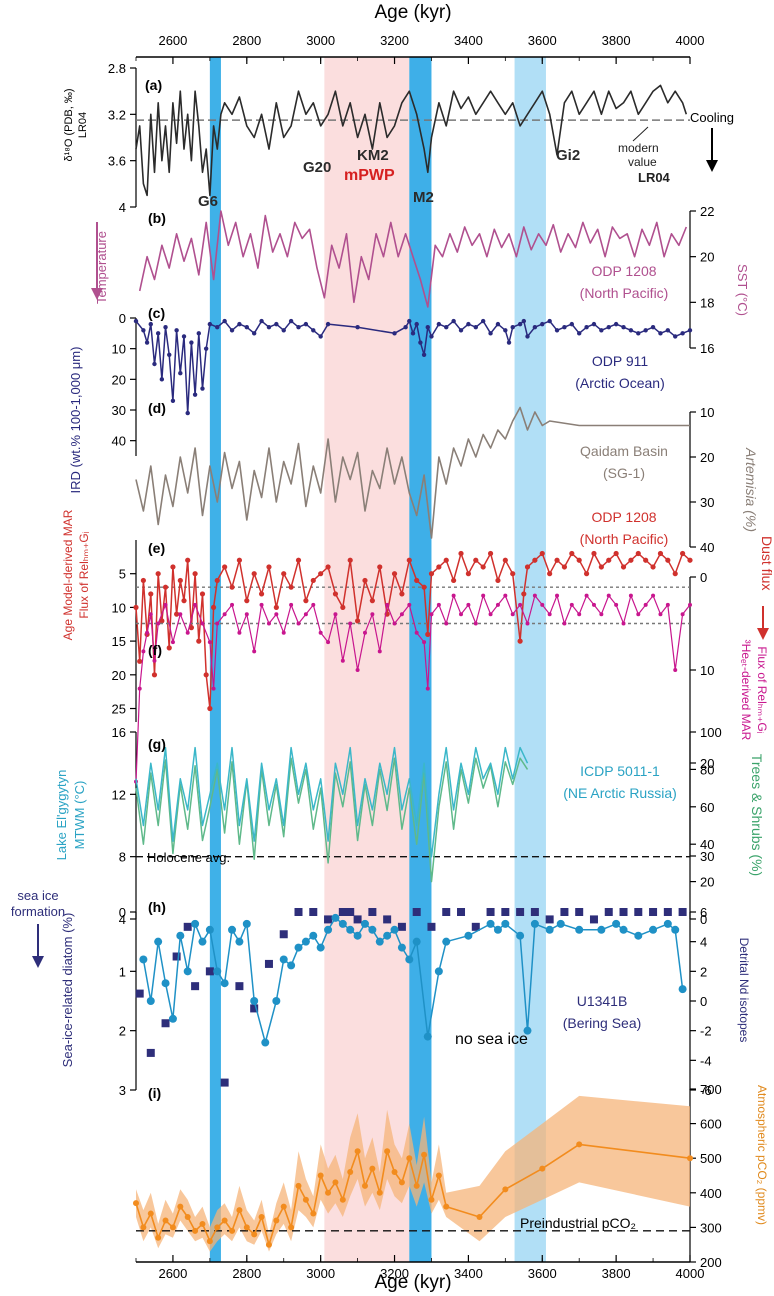 The image size is (774, 1296). What do you see at coordinates (690, 1273) in the screenshot?
I see `bottom-tick-label-4000: 4000` at bounding box center [690, 1273].